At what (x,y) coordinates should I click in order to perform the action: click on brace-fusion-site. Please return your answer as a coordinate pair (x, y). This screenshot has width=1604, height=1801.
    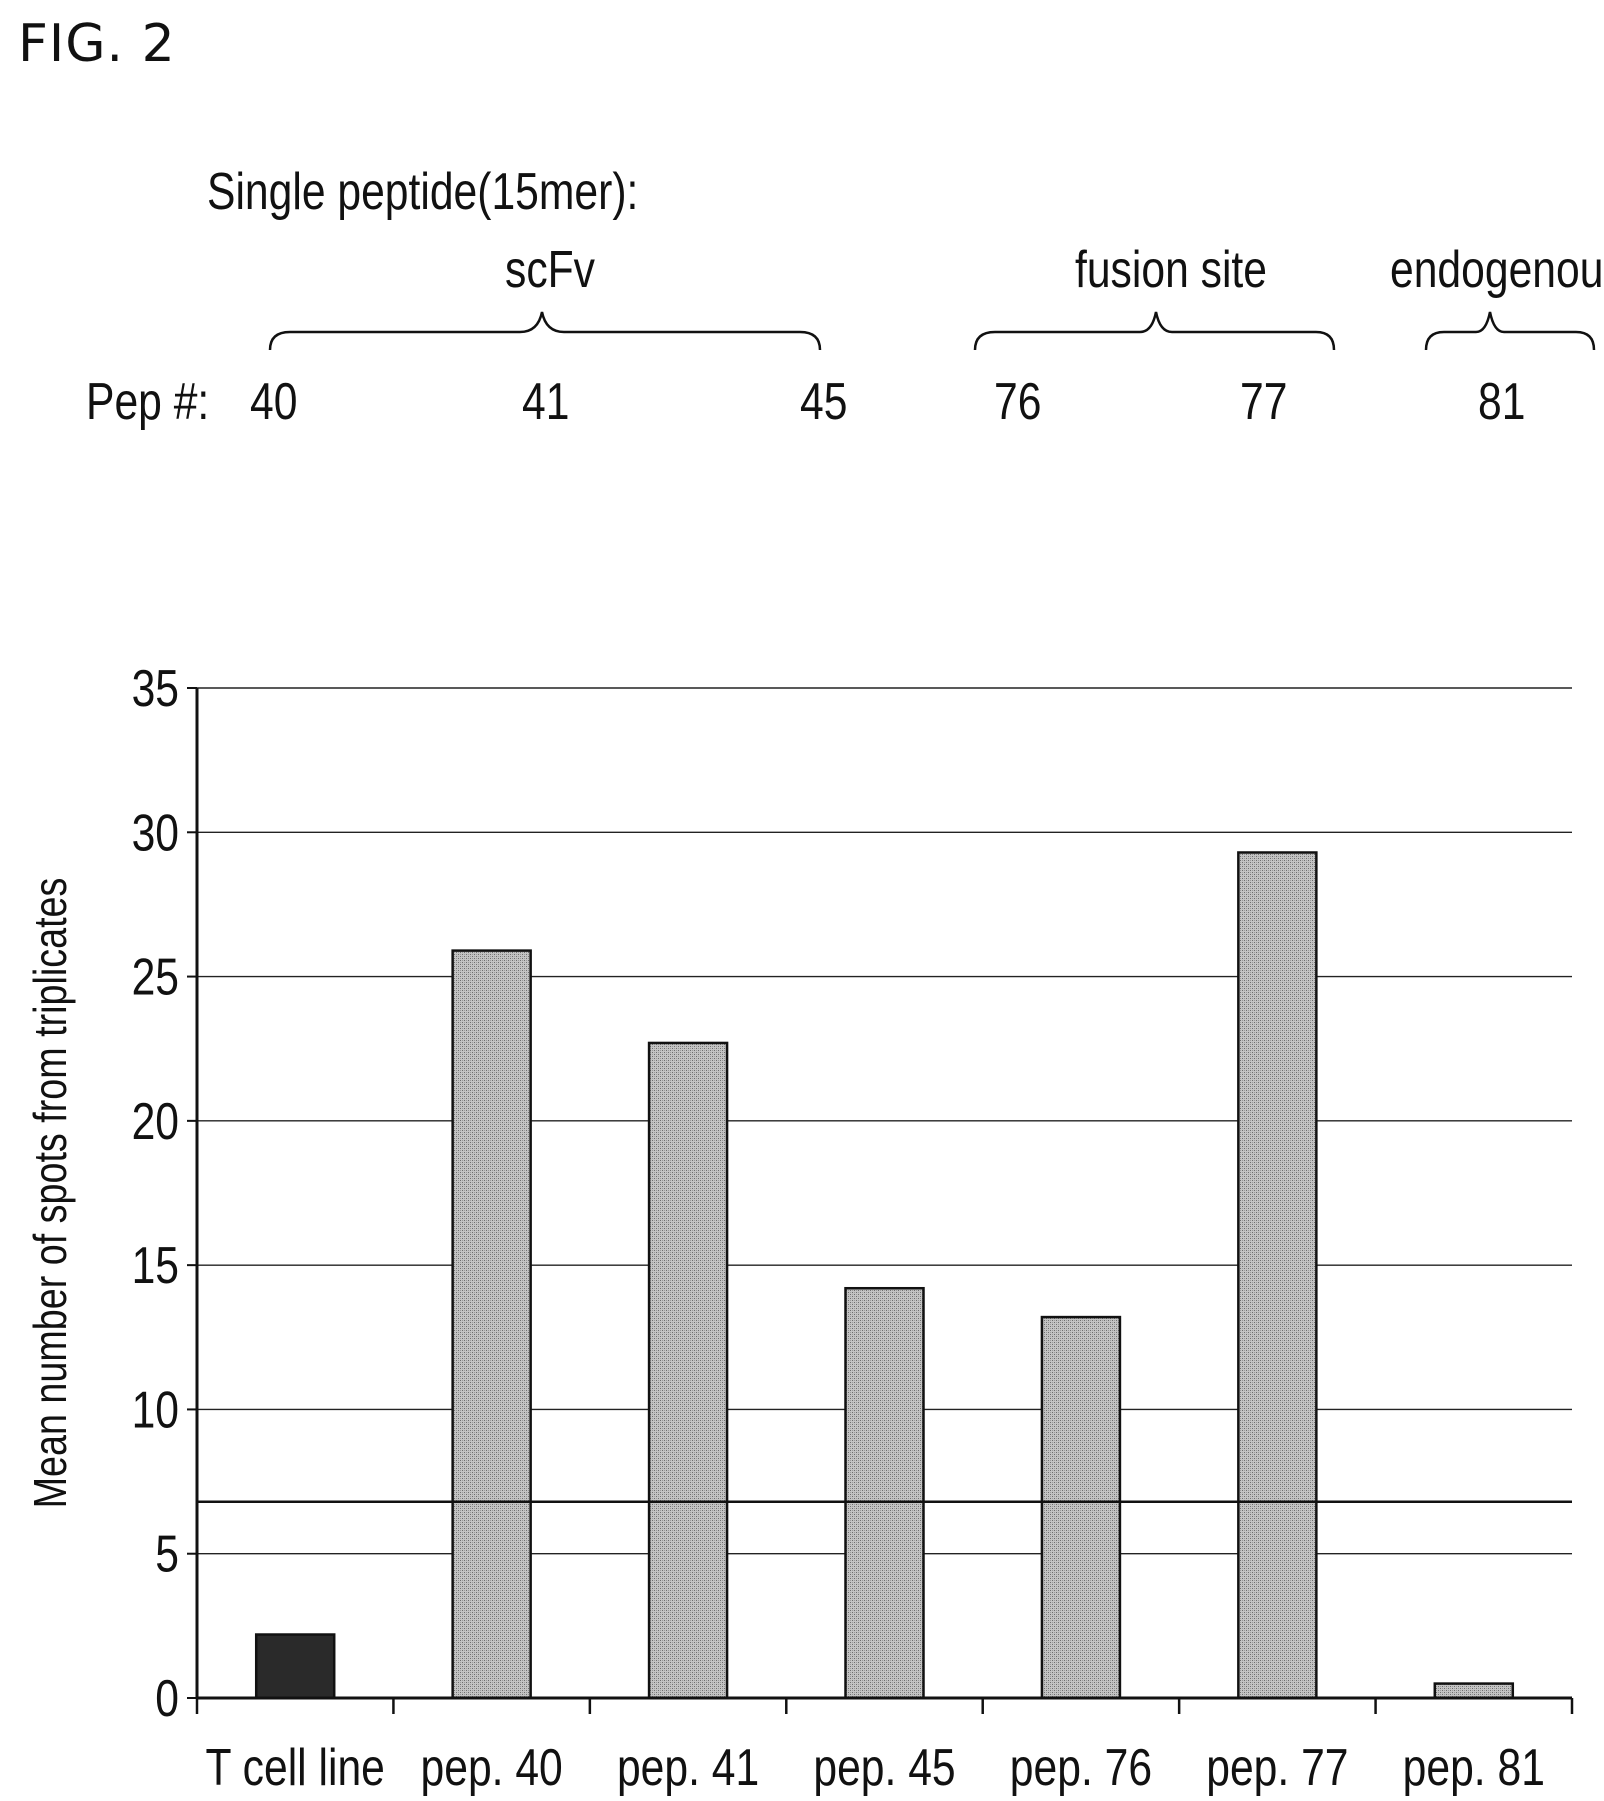
    Looking at the image, I should click on (1154, 331).